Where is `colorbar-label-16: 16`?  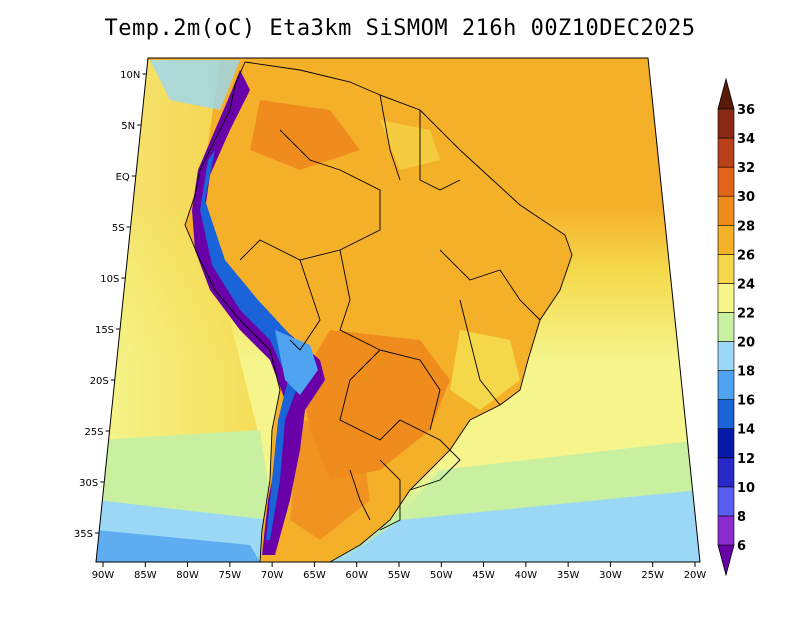
colorbar-label-16: 16 is located at coordinates (746, 401).